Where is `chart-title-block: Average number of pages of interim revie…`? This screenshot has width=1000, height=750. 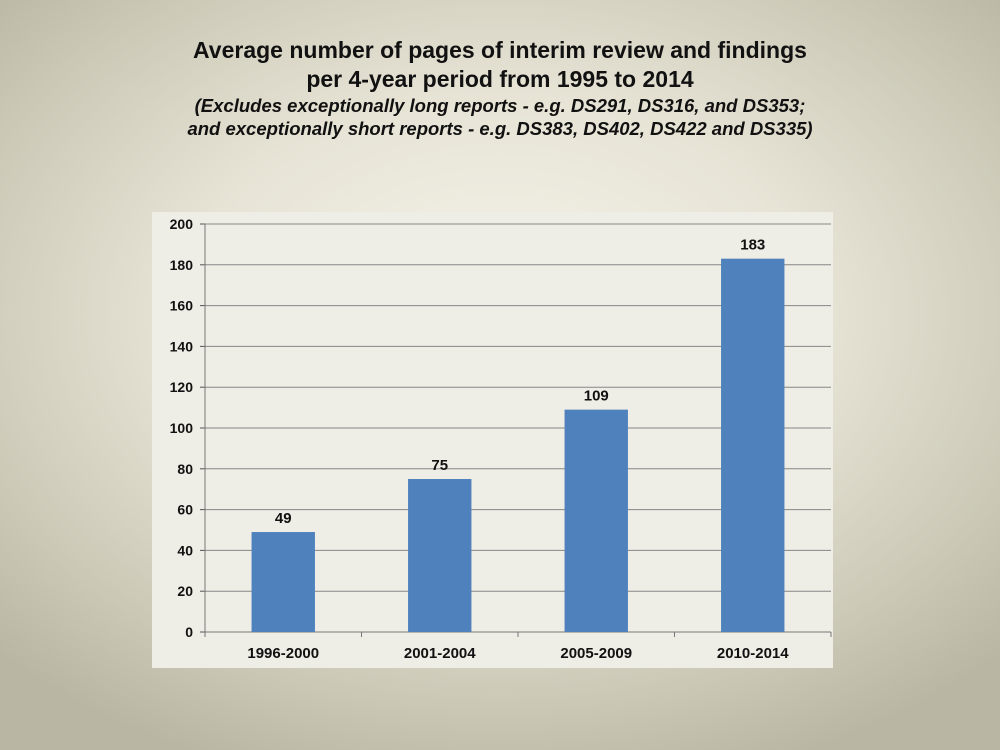
chart-title-block: Average number of pages of interim revie… is located at coordinates (500, 88).